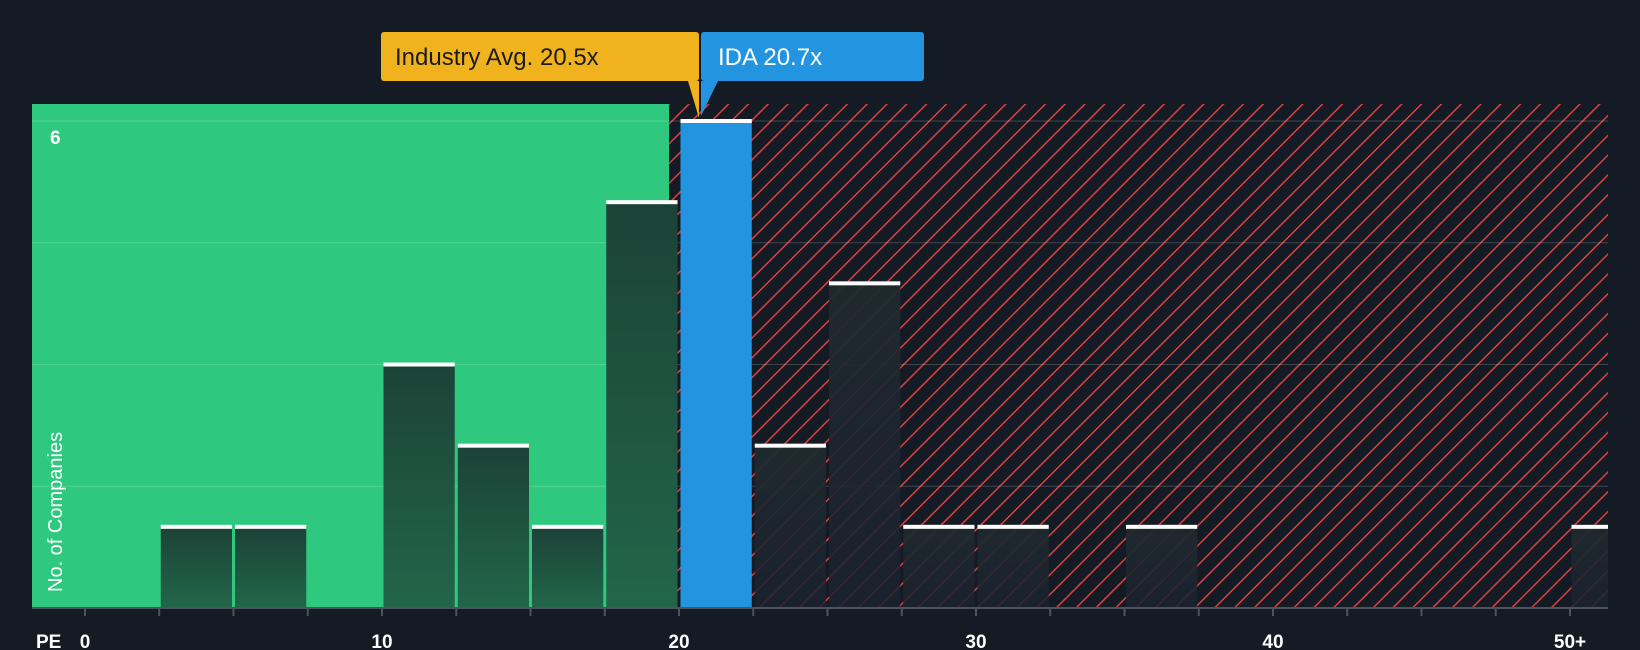 The height and width of the screenshot is (650, 1640). Describe the element at coordinates (48, 641) in the screenshot. I see `x-axis-label: PE` at that location.